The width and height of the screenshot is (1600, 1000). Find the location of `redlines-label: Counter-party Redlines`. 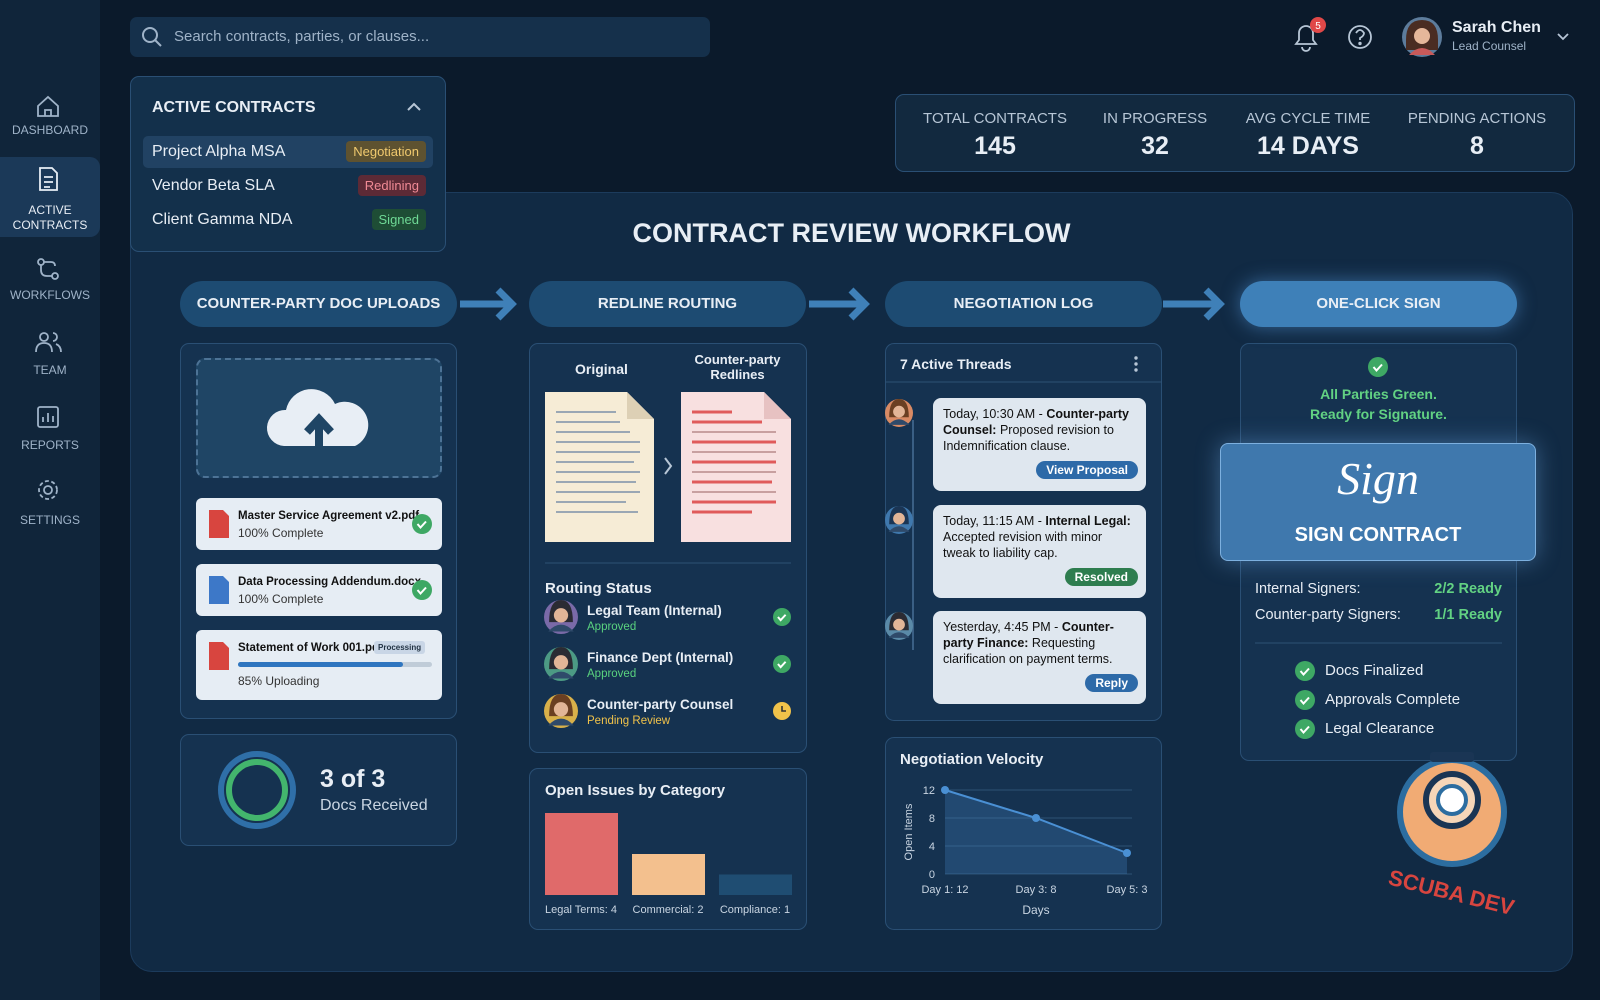

redlines-label: Counter-party Redlines is located at coordinates (737, 367).